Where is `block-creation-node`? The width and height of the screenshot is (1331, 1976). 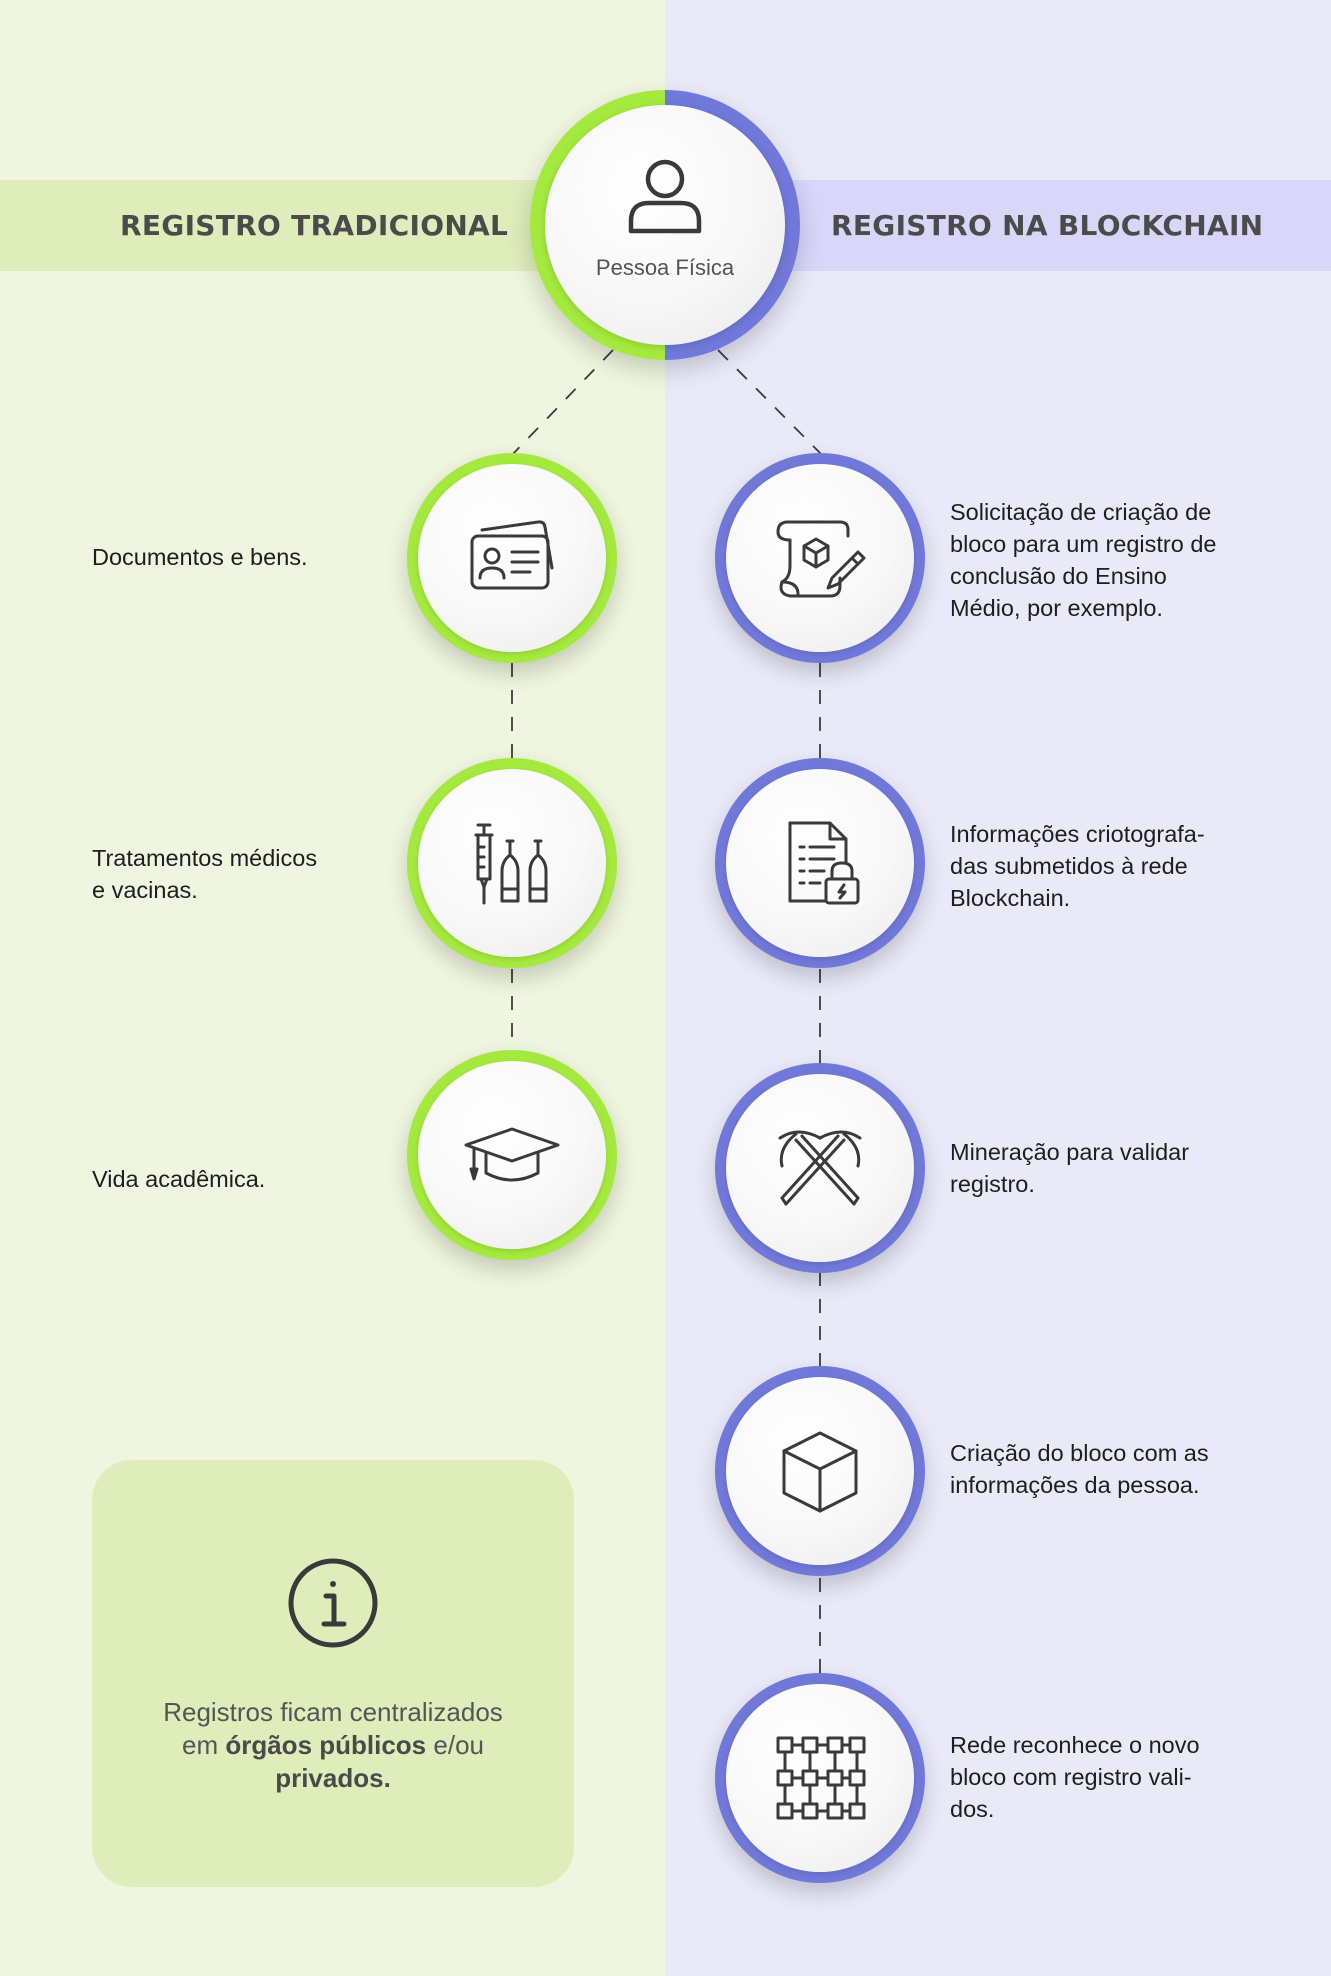 block-creation-node is located at coordinates (820, 1471).